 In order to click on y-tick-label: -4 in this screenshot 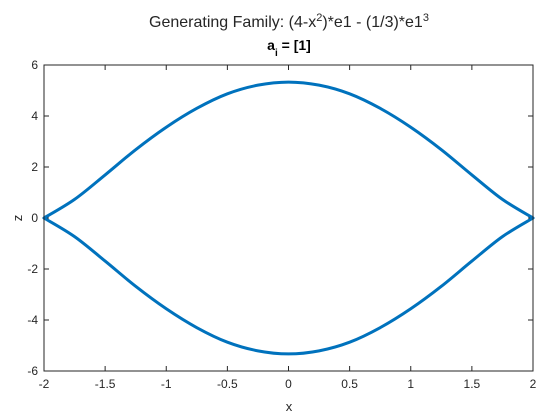, I will do `click(32, 320)`.